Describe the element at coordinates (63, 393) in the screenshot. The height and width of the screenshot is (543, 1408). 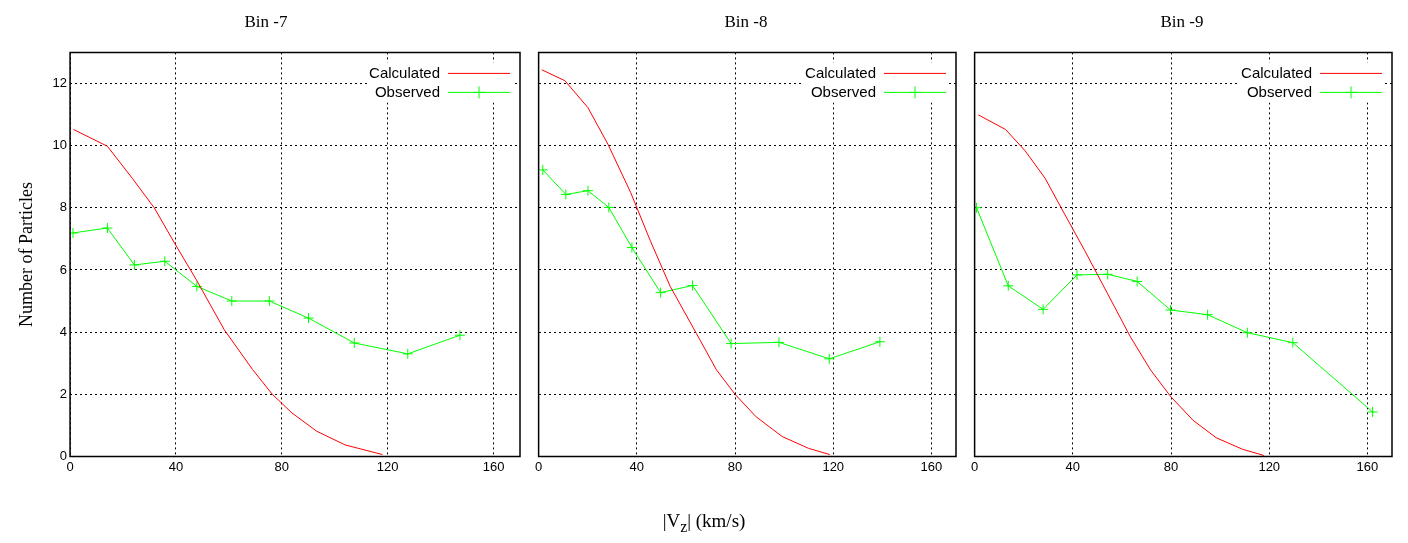
I see `y-tick-label: 2` at that location.